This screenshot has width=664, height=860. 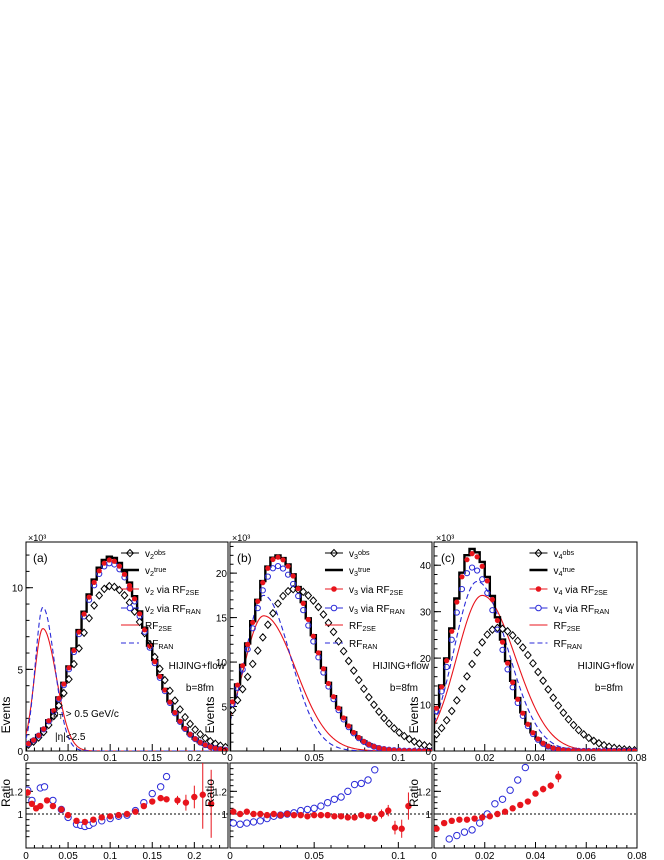 I want to click on legend-true-label: v3true, so click(x=359, y=571).